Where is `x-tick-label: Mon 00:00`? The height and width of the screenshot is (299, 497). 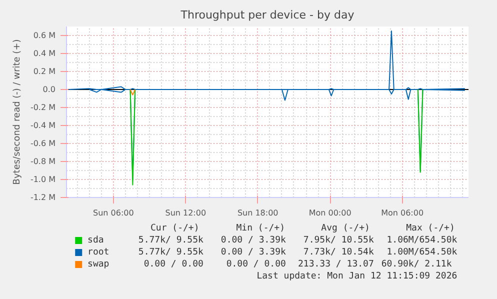 x-tick-label: Mon 00:00 is located at coordinates (330, 213).